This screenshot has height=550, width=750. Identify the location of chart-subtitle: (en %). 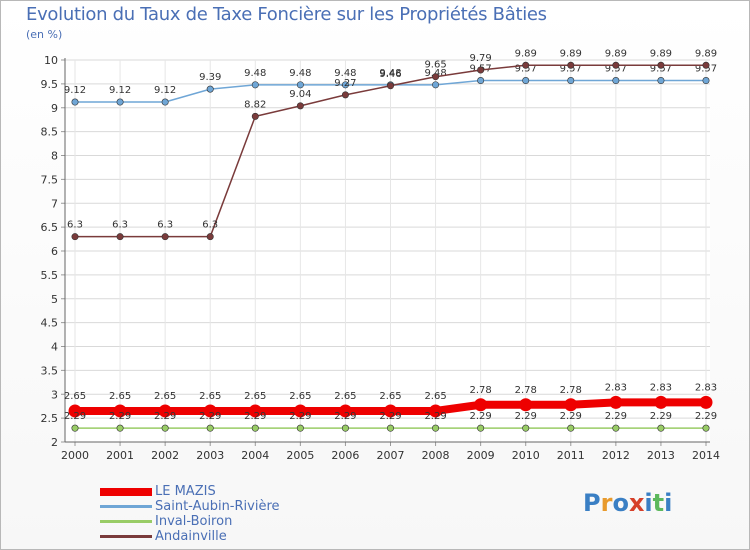
(44, 34).